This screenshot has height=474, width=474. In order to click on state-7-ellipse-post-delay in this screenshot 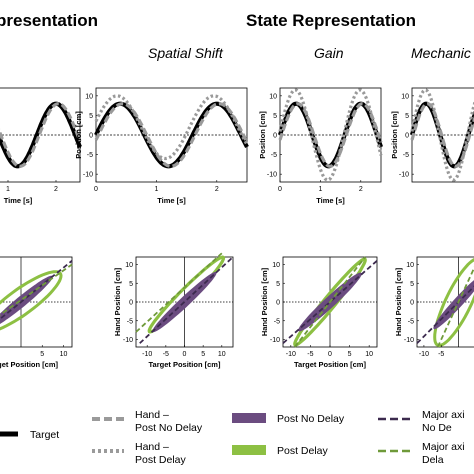, I will do `click(453, 302)`.